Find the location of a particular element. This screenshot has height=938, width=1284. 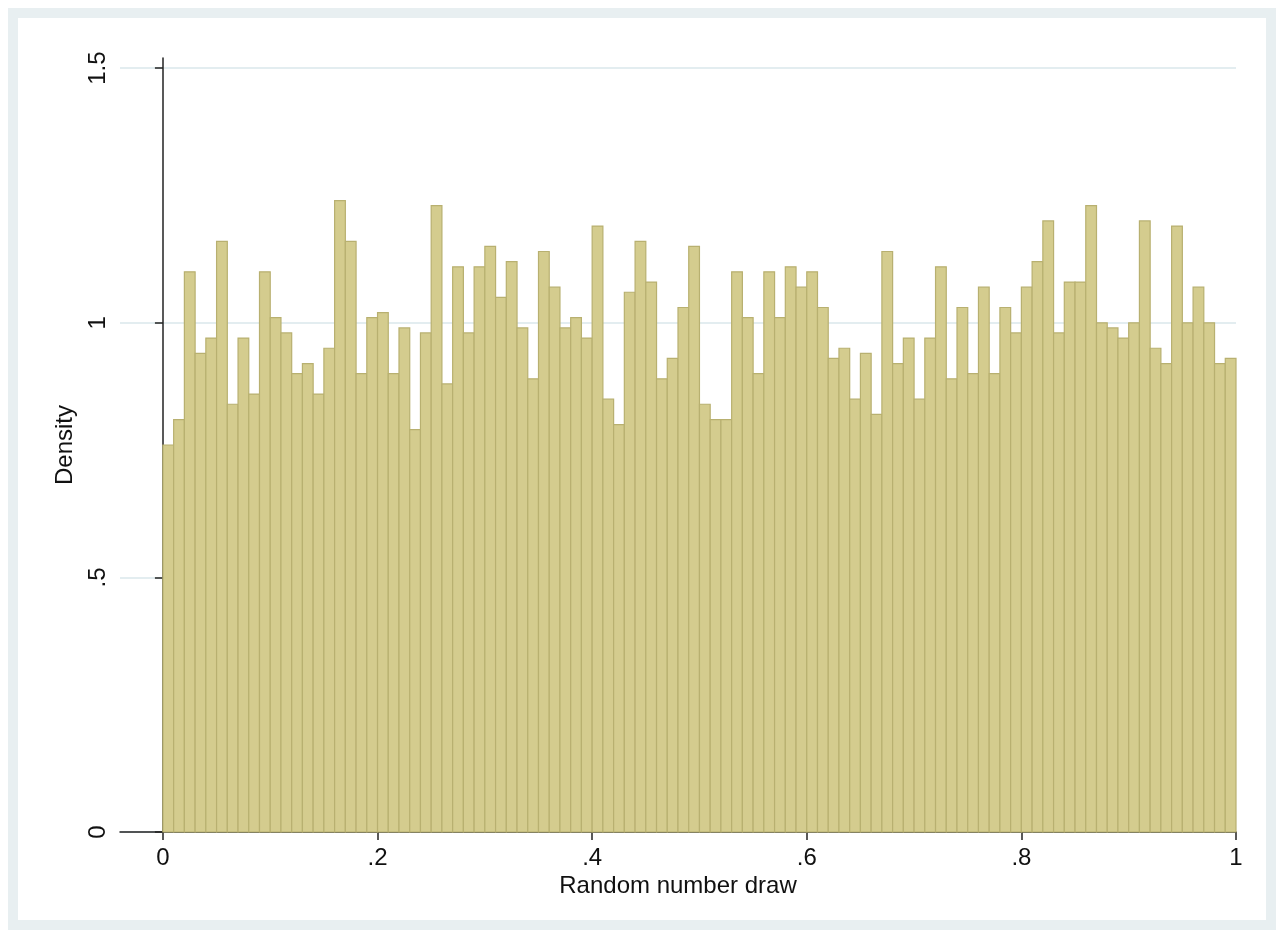

x-tick-label: .4 is located at coordinates (592, 856).